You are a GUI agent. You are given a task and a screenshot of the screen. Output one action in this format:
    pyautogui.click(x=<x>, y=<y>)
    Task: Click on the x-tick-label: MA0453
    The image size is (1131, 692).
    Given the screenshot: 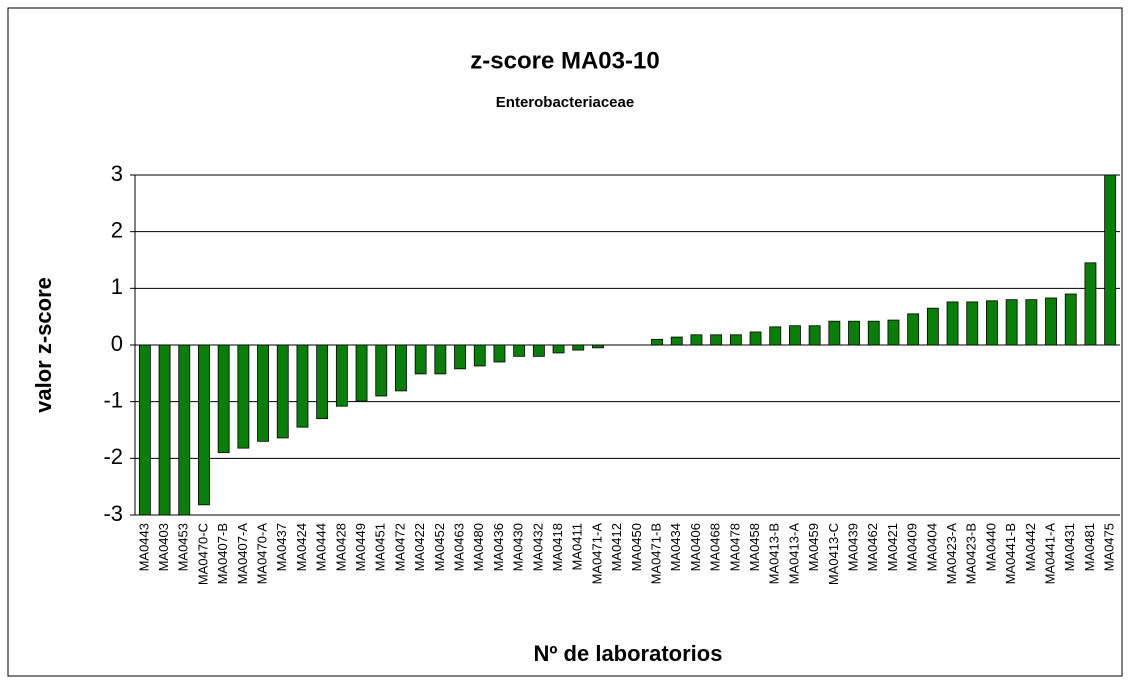 What is the action you would take?
    pyautogui.click(x=183, y=547)
    